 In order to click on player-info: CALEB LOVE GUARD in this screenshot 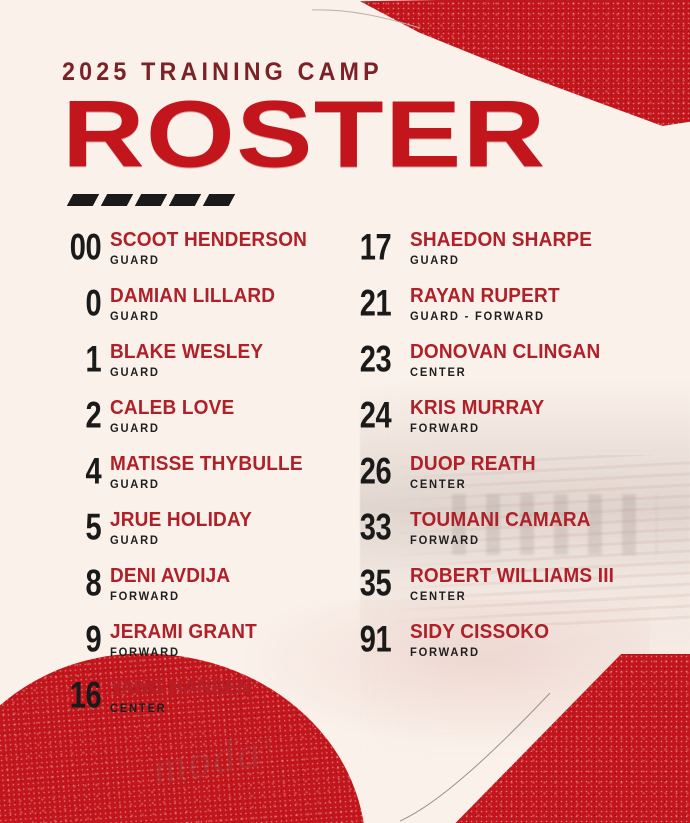, I will do `click(175, 415)`.